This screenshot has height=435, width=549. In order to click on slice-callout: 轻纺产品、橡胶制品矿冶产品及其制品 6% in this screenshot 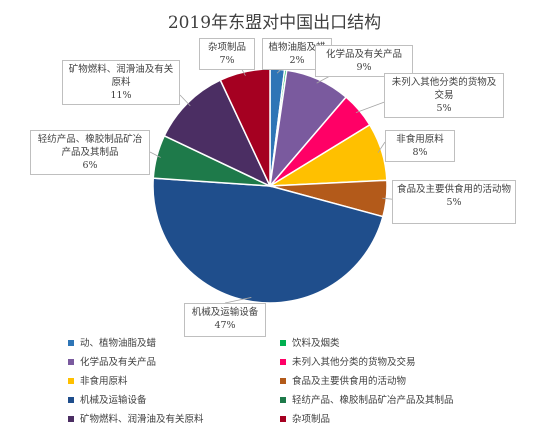, I will do `click(90, 152)`.